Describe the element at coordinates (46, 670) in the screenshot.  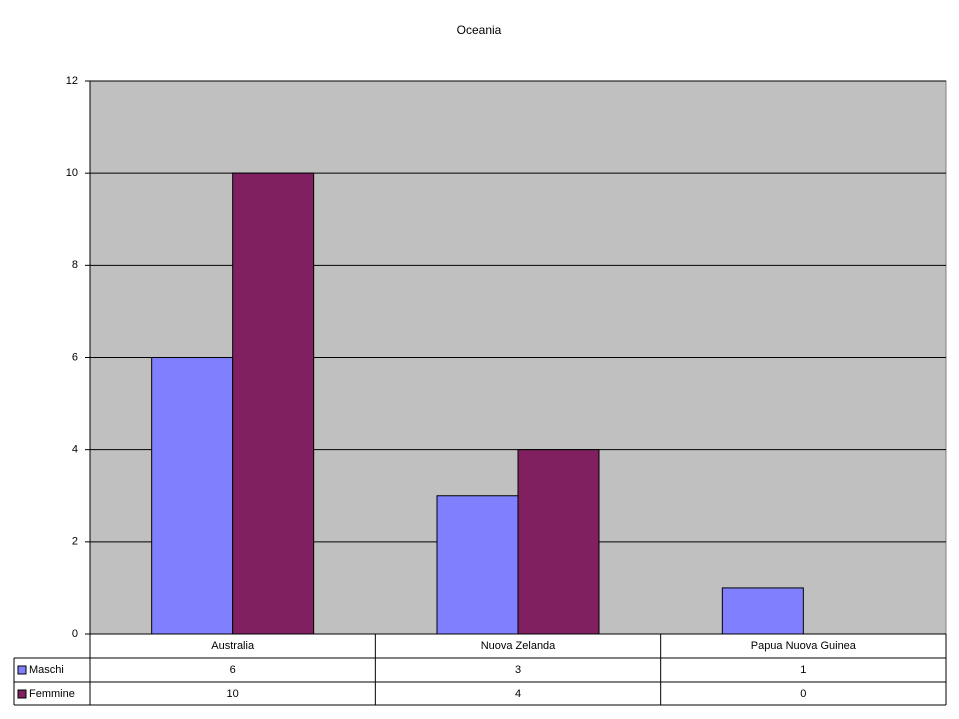
I see `legend-label: Maschi` at that location.